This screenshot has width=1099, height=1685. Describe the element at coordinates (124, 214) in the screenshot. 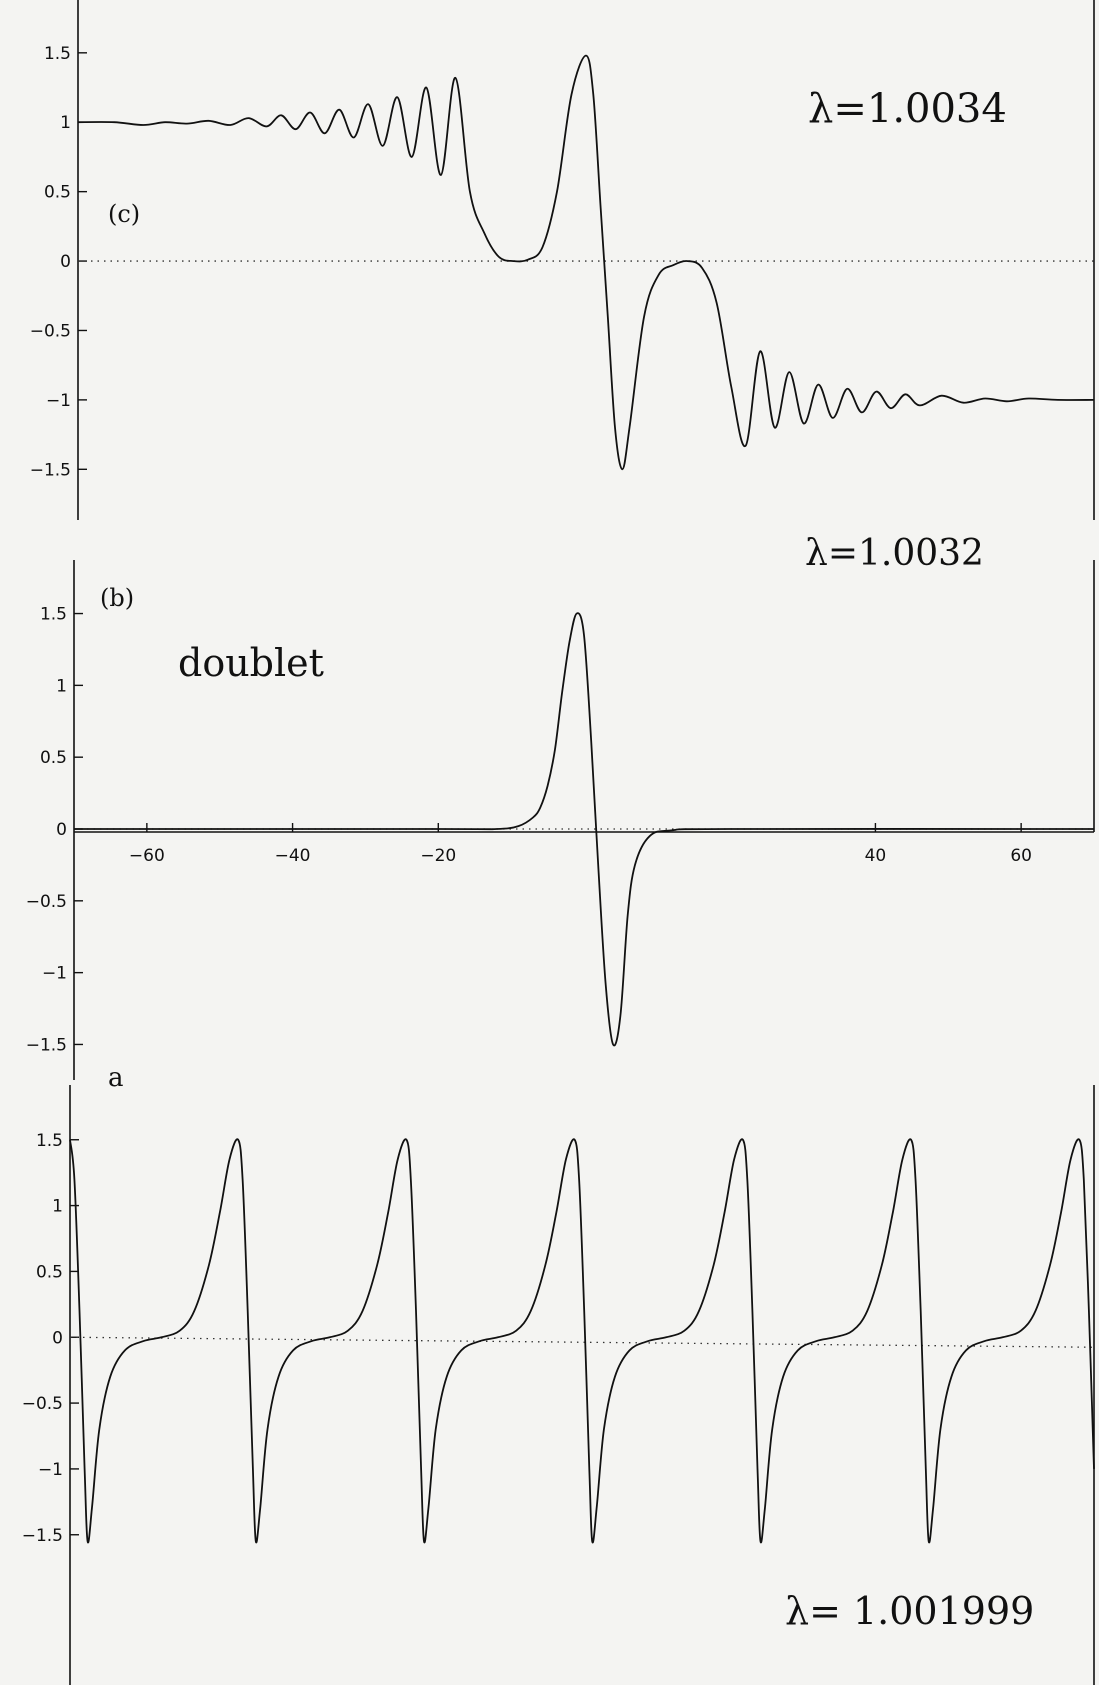

I see `panel-c-label: (c)` at that location.